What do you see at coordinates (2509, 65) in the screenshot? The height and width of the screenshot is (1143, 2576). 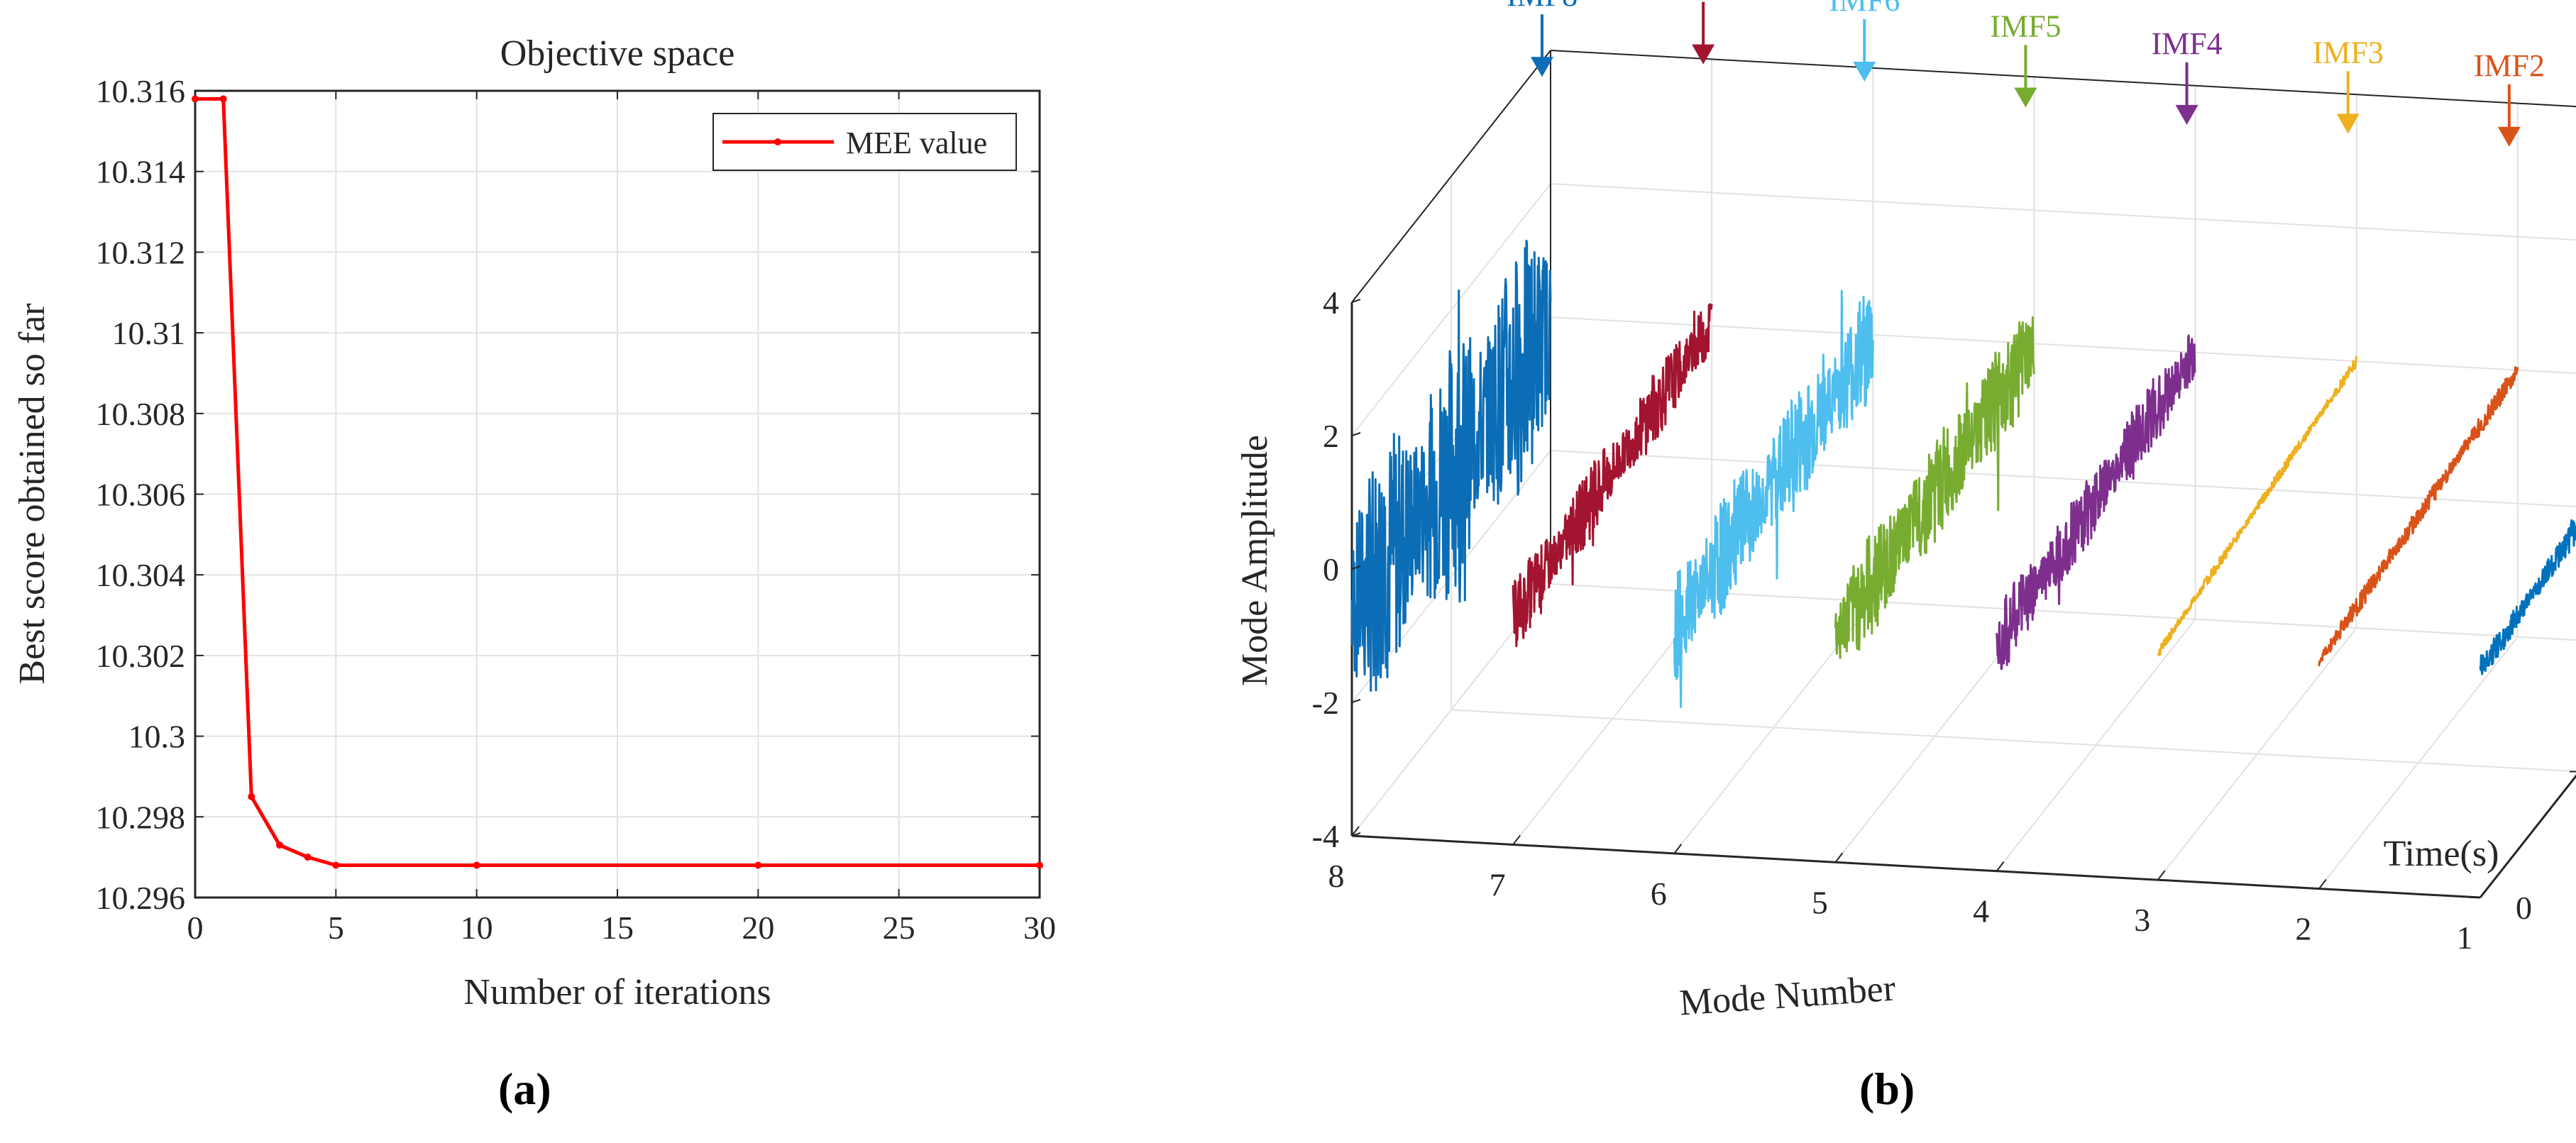 I see `panel-b-imf-label: IMF2` at bounding box center [2509, 65].